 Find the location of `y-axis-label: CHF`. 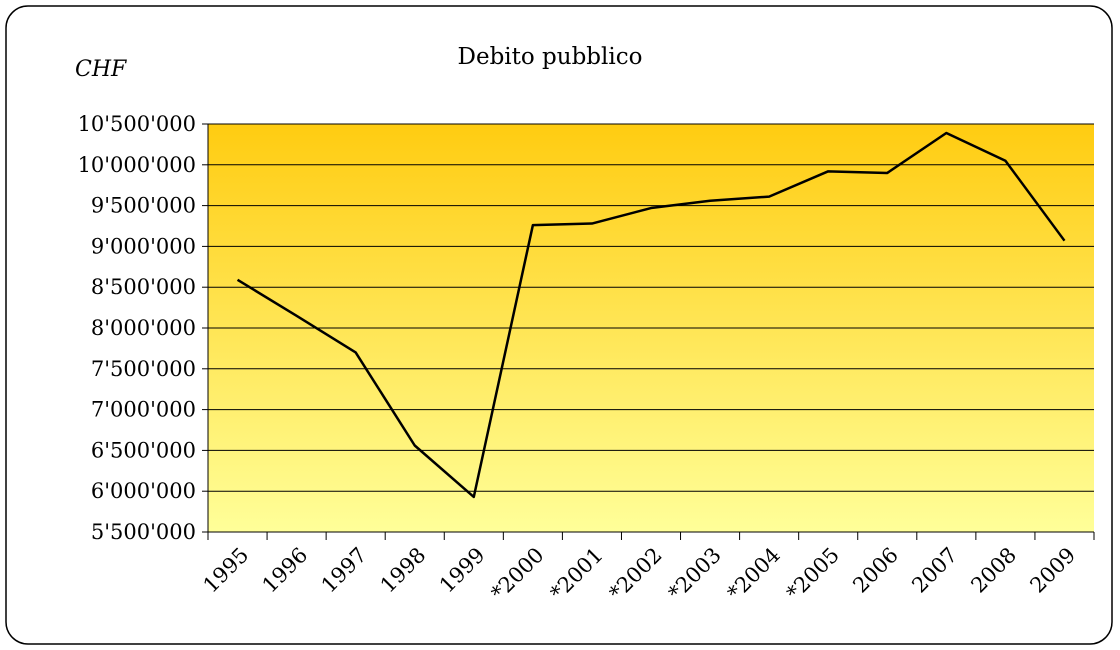

y-axis-label: CHF is located at coordinates (101, 69).